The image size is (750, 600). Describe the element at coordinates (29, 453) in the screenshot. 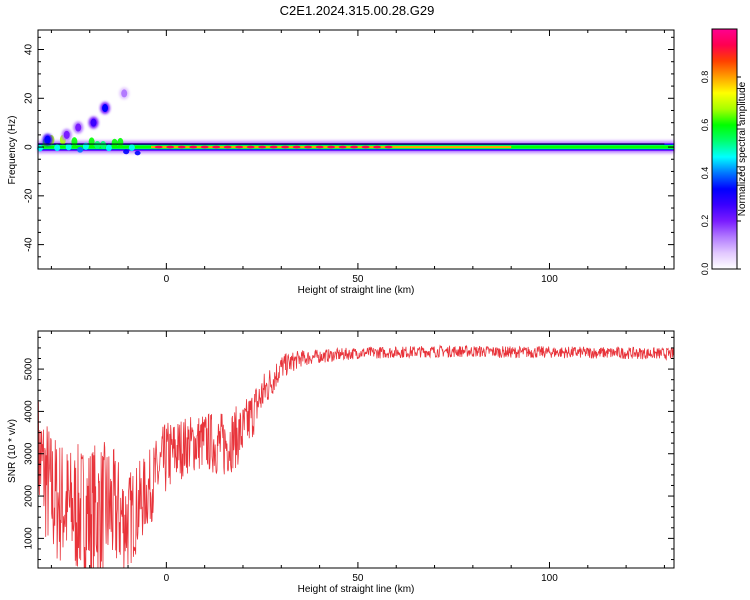

I see `snr-y-tick-label: 3000` at that location.